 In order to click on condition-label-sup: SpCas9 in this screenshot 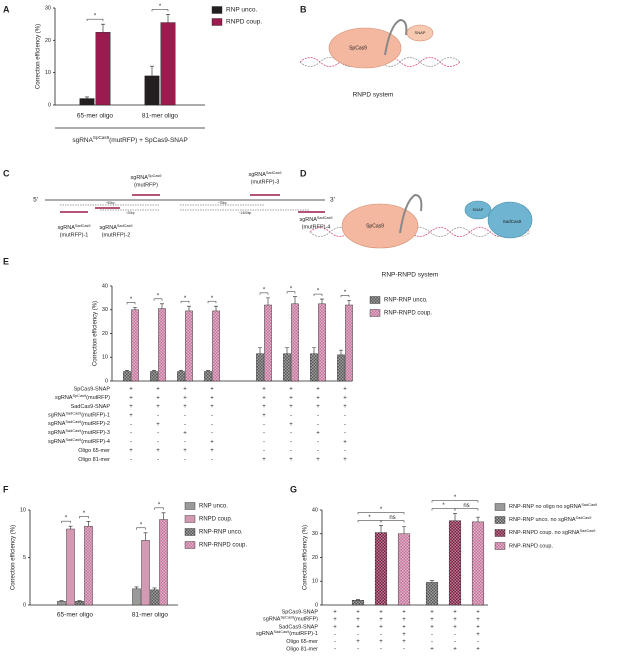, I will do `click(287, 617)`.